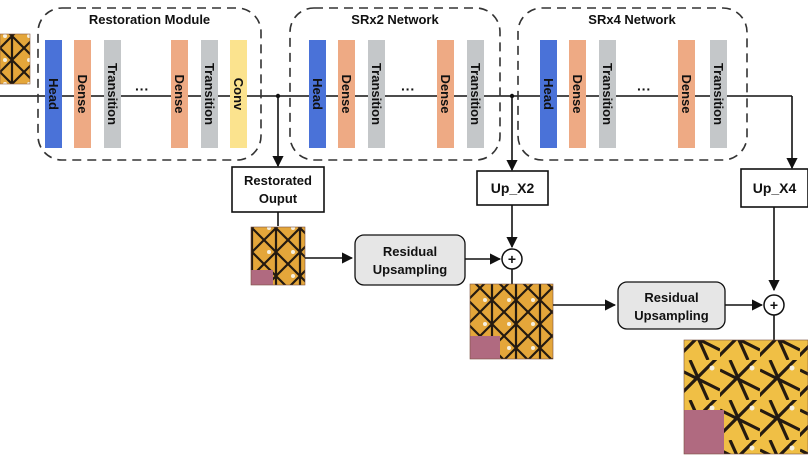  What do you see at coordinates (671, 297) in the screenshot?
I see `residual-upsampling-2-label-line1: Residual` at bounding box center [671, 297].